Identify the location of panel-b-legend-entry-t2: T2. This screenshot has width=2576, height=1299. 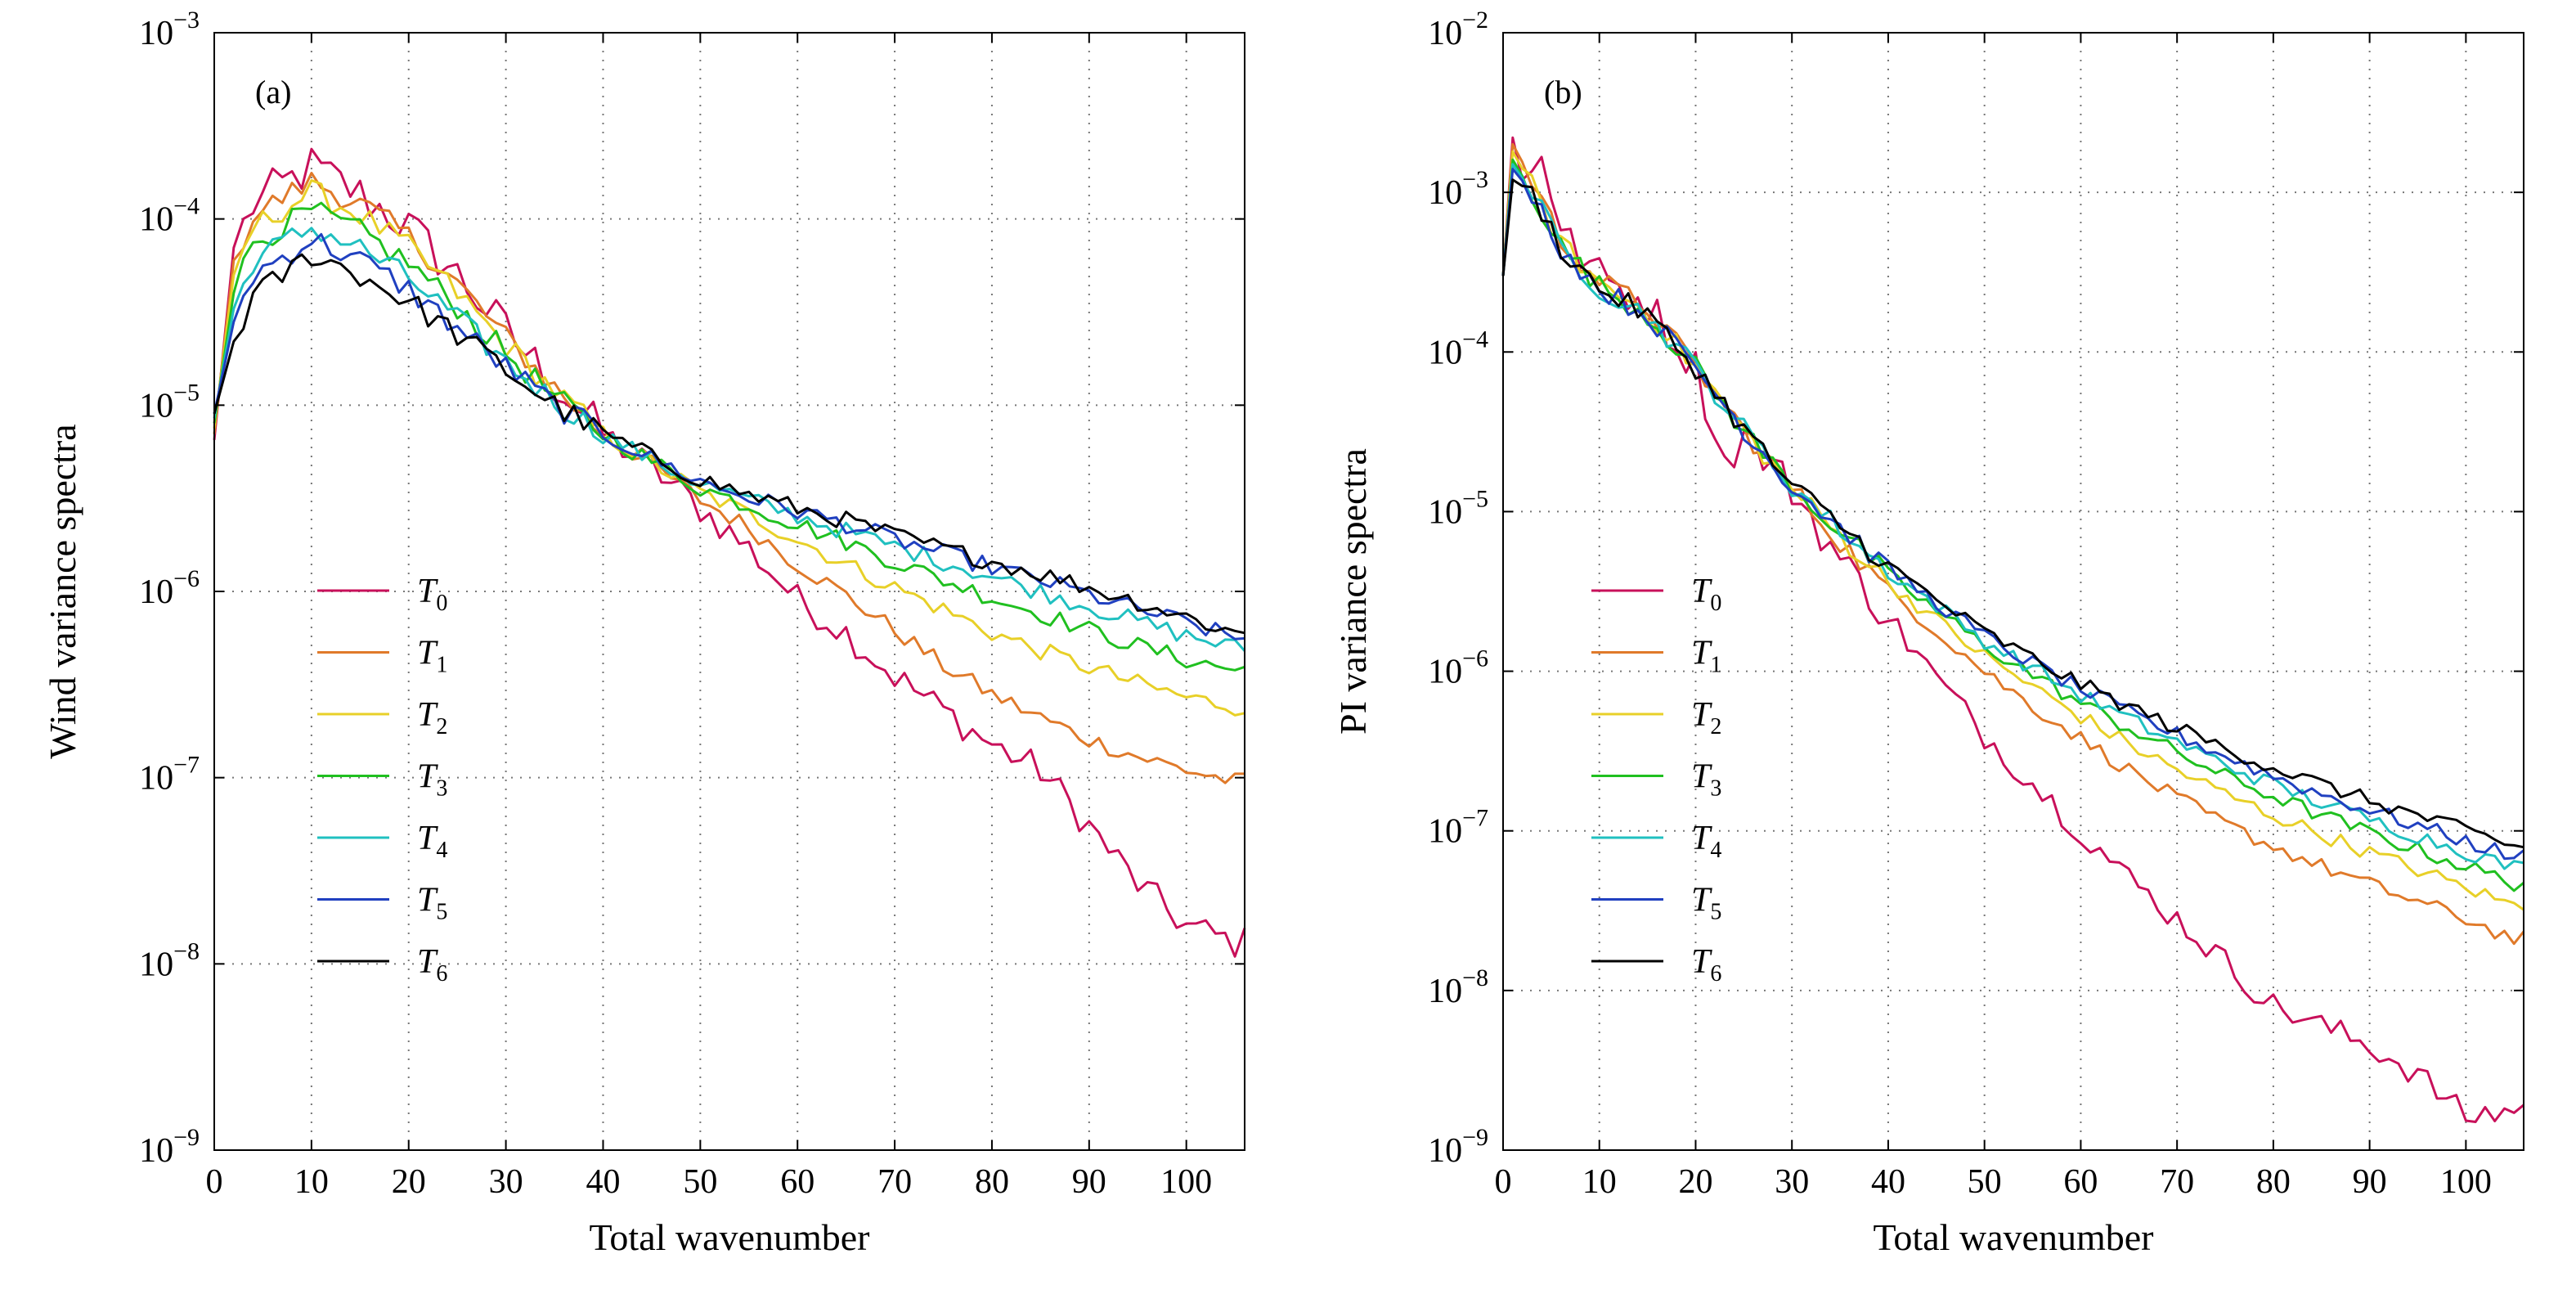
(1706, 717).